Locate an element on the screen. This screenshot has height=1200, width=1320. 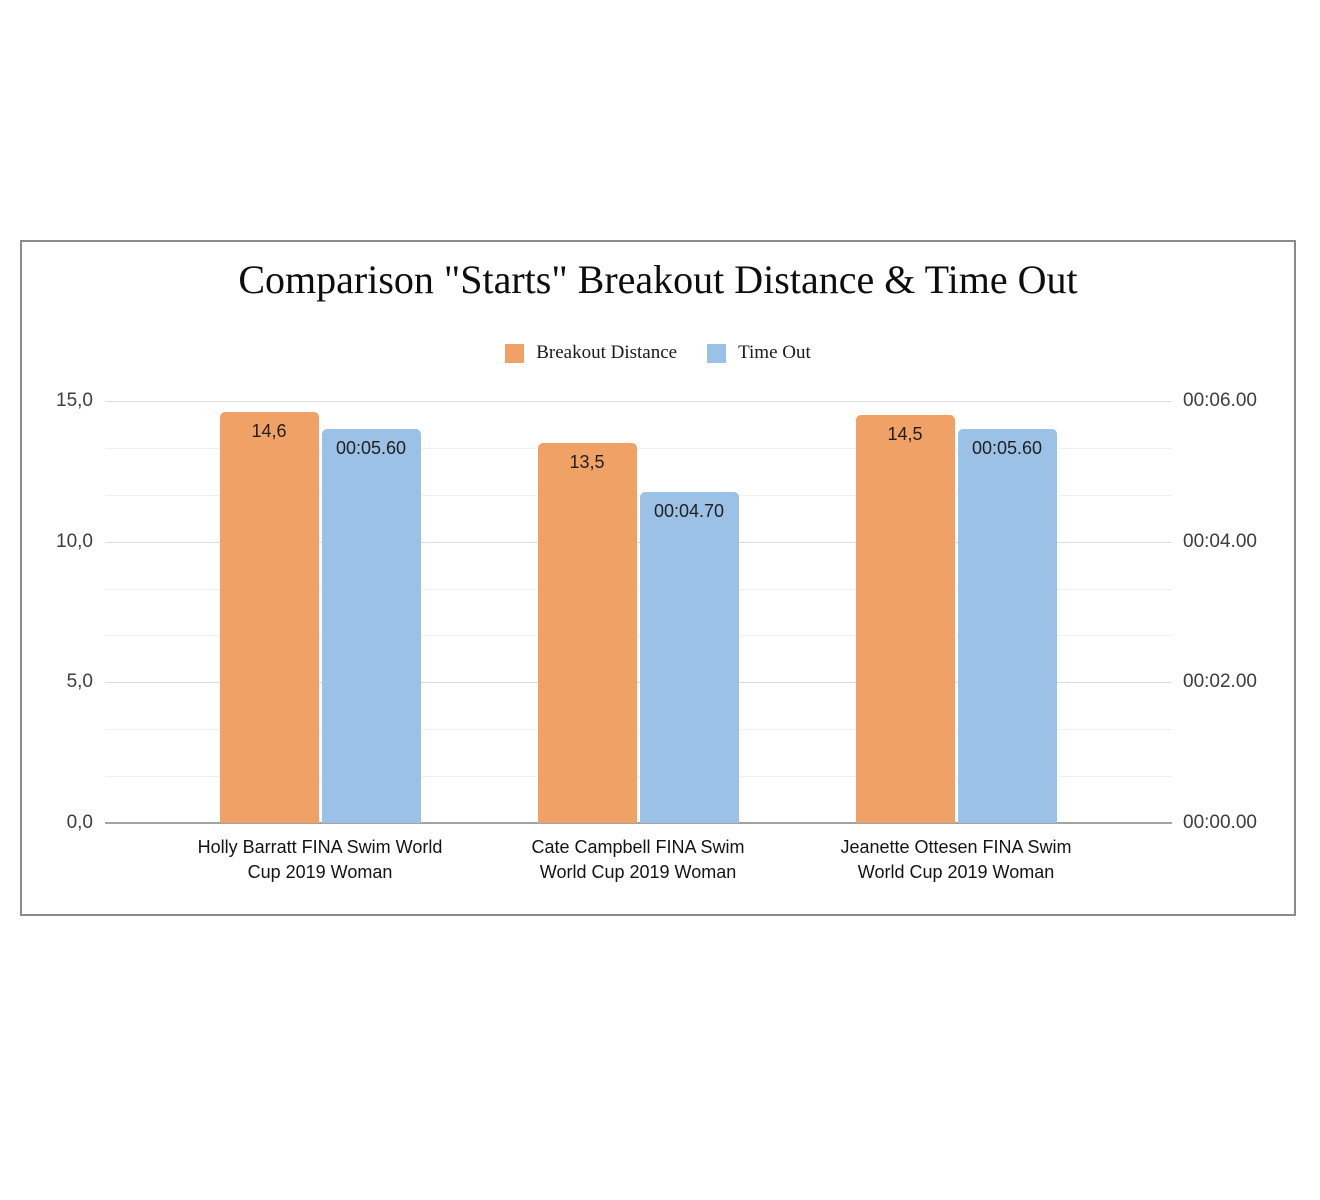
bar-time-out-3: 00:05.60 is located at coordinates (1007, 626).